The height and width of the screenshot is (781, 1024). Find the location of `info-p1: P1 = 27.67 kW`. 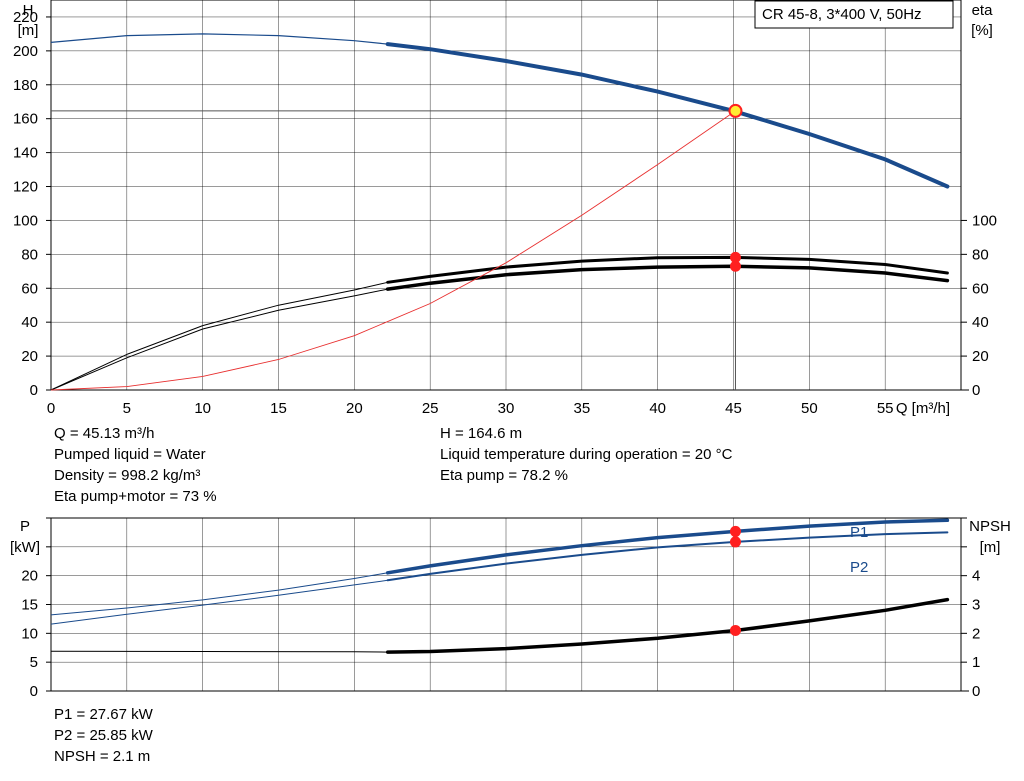

info-p1: P1 = 27.67 kW is located at coordinates (103, 714).